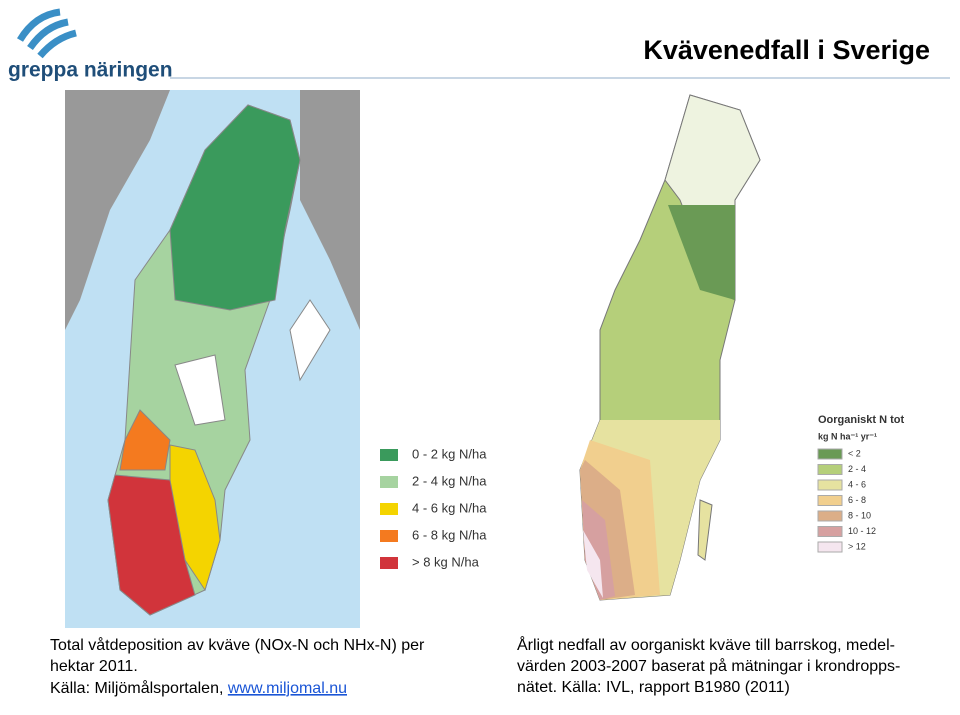  What do you see at coordinates (449, 507) in the screenshot?
I see `legend-label: 4 - 6 kg N/ha` at bounding box center [449, 507].